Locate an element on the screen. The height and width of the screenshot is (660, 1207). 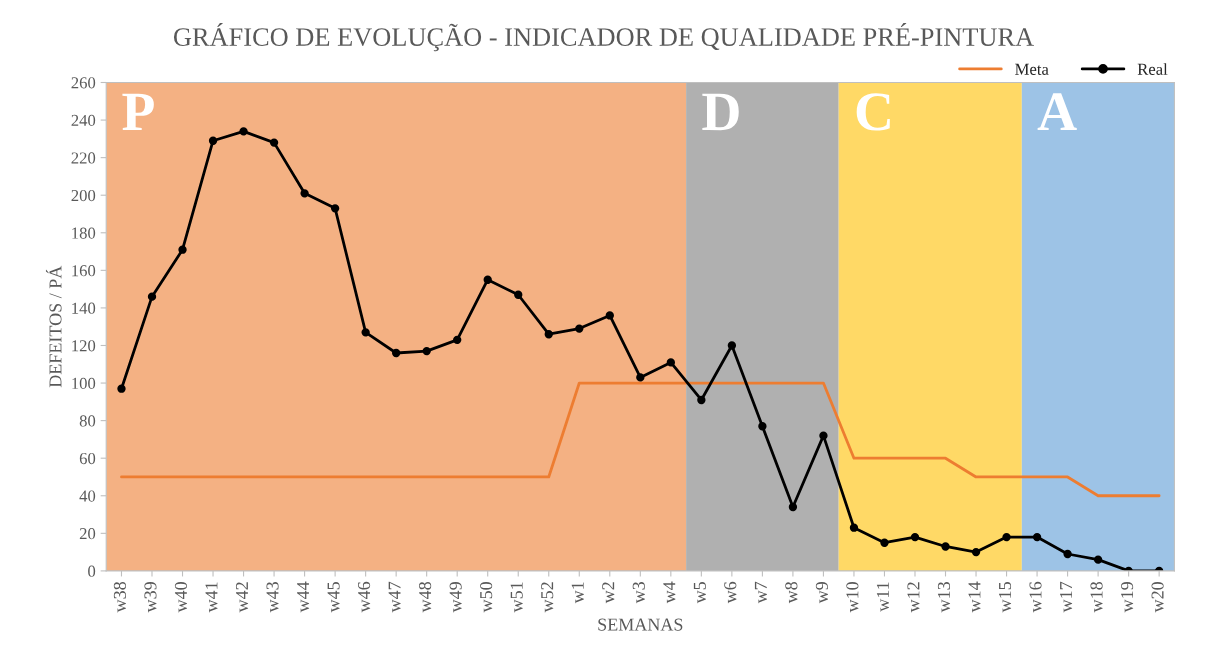
band-label: A is located at coordinates (1057, 112).